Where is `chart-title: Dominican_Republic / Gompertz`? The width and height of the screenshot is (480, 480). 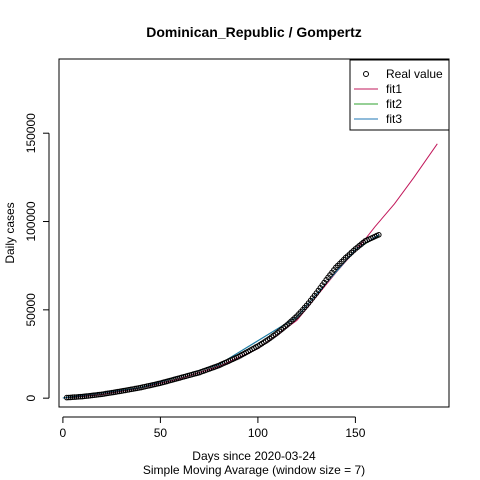
chart-title: Dominican_Republic / Gompertz is located at coordinates (253, 32).